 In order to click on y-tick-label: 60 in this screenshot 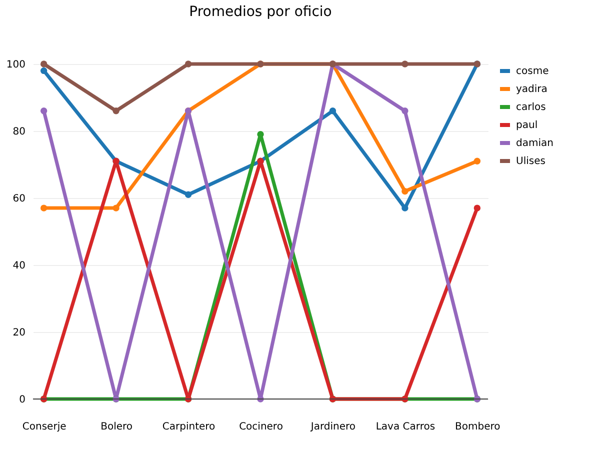, I will do `click(19, 199)`.